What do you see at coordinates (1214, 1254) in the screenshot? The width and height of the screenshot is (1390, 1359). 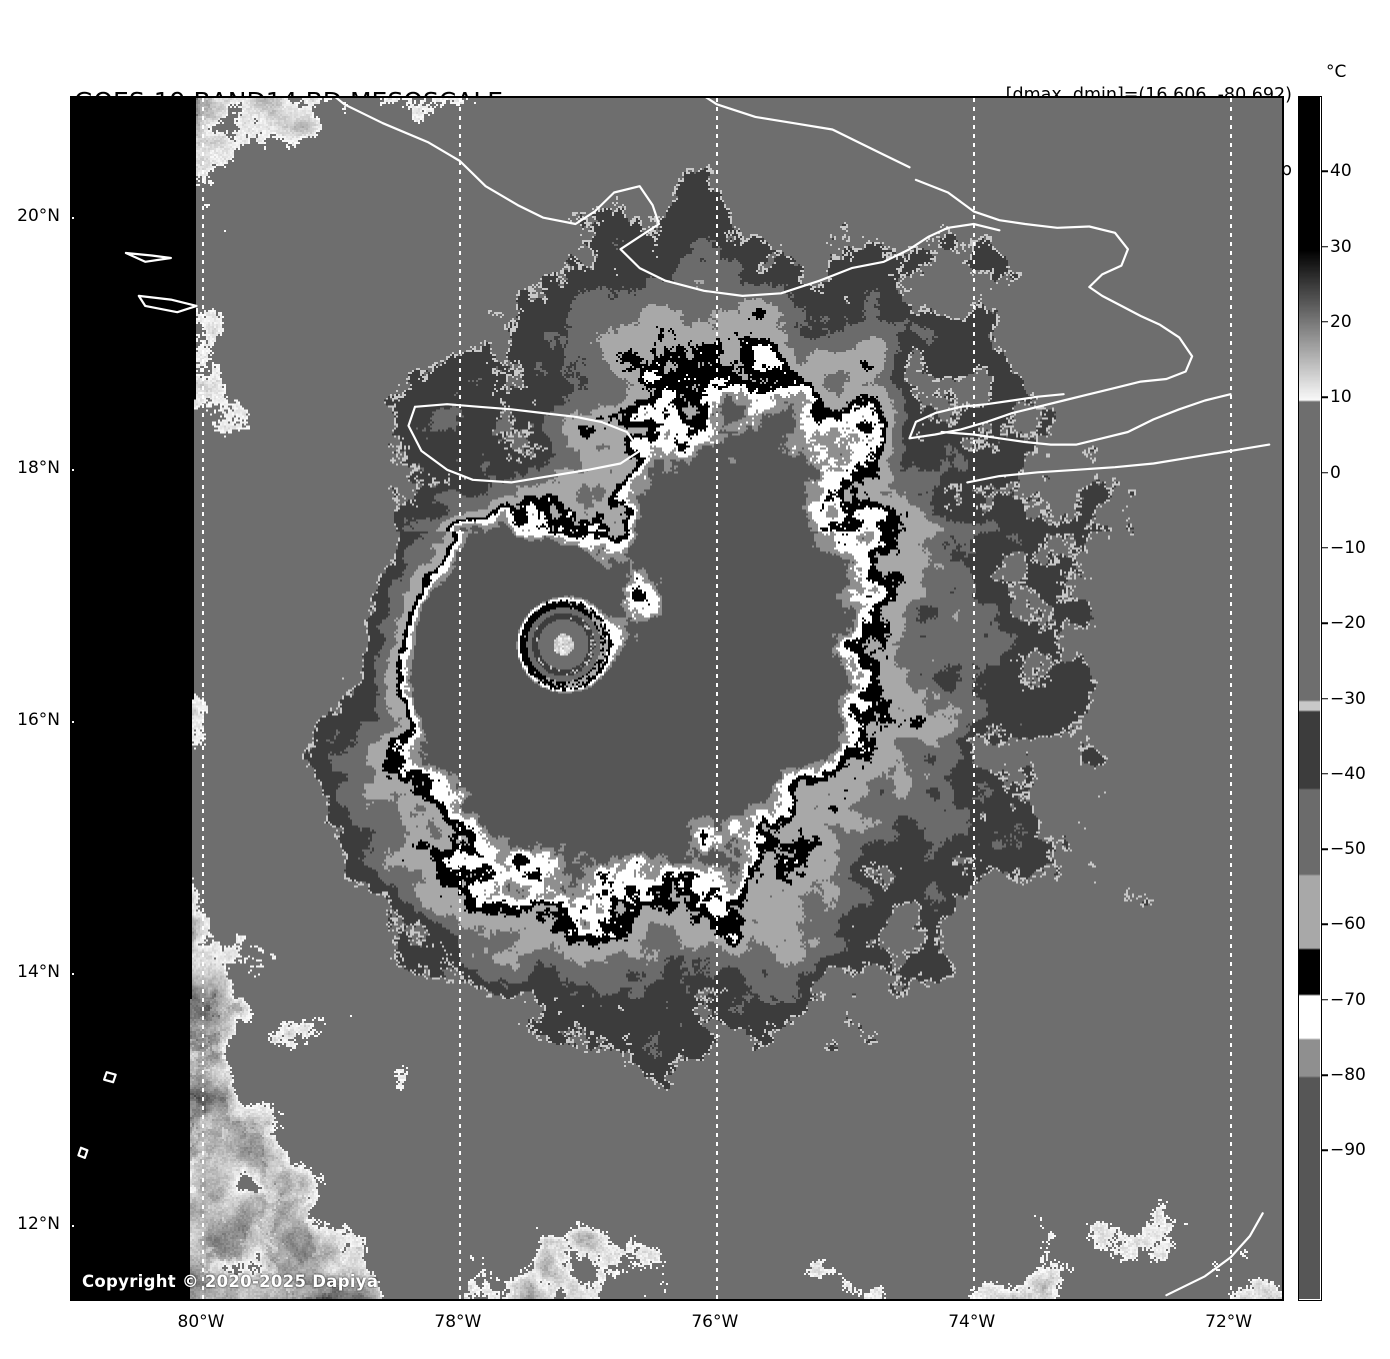 I see `coastline-sw-caribbean` at bounding box center [1214, 1254].